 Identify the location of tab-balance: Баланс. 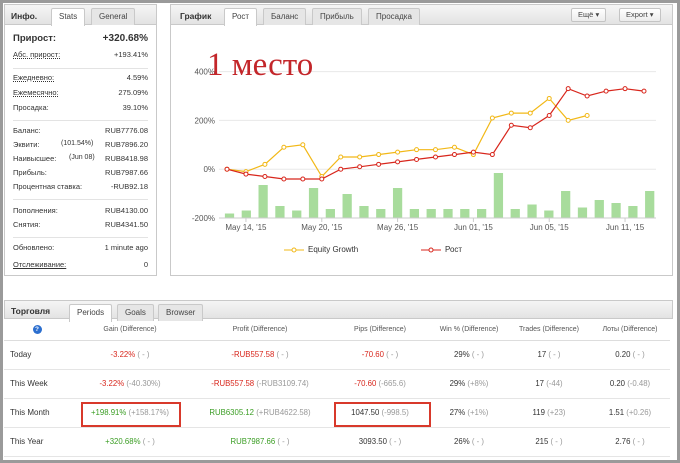
(285, 16).